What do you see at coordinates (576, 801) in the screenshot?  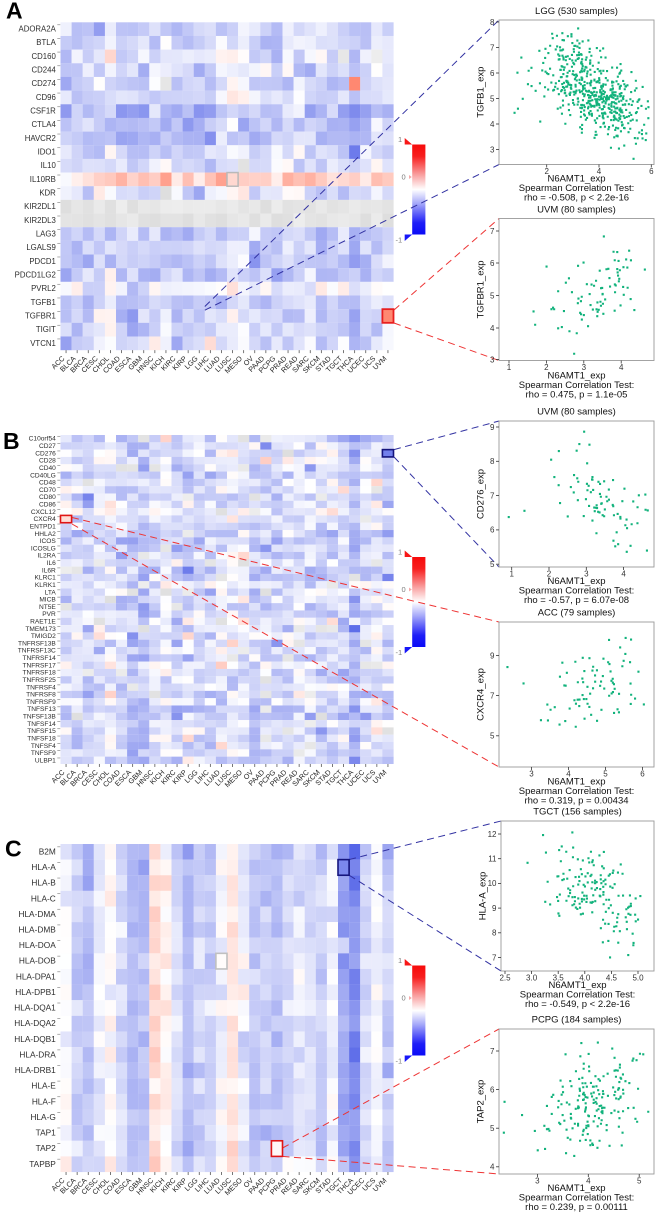 I see `svg-text: rho = 0.319, p = 0.00434` at bounding box center [576, 801].